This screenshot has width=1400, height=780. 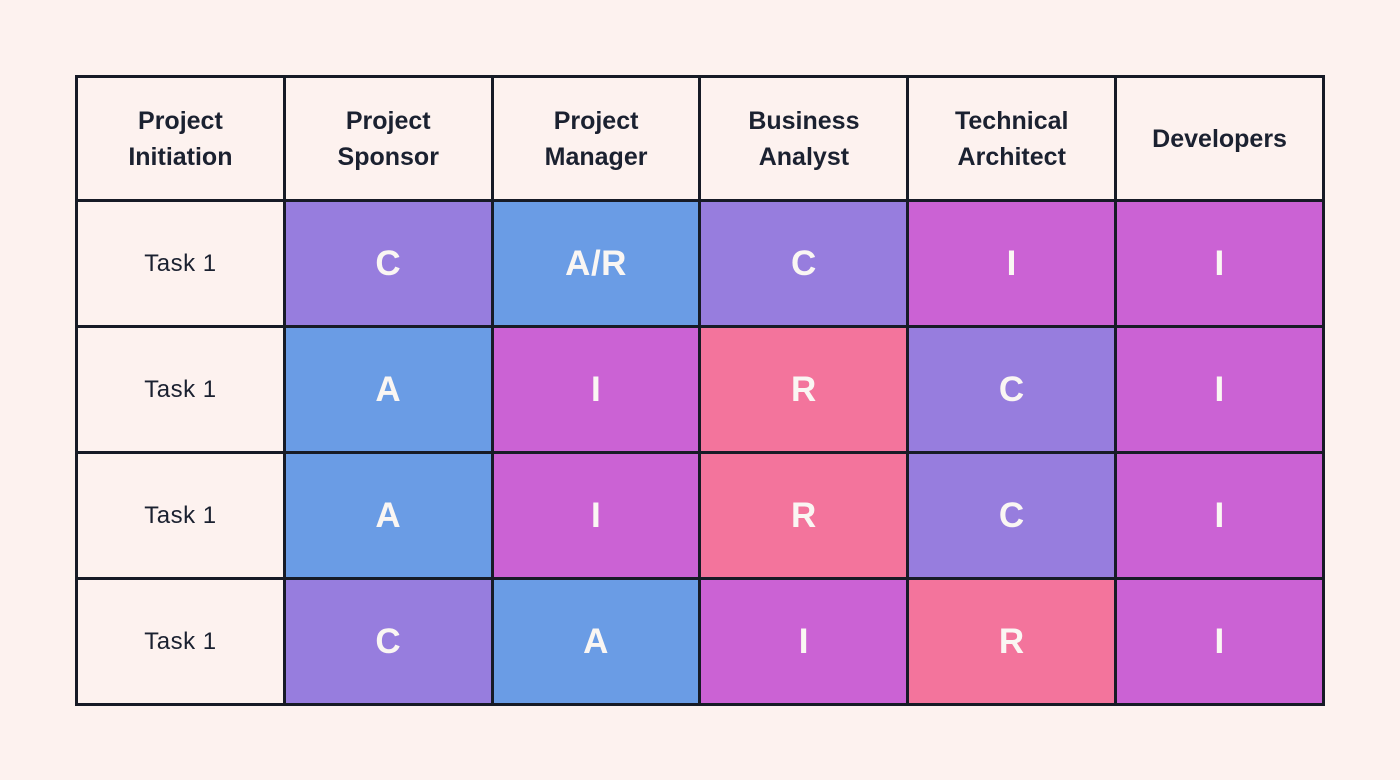 What do you see at coordinates (388, 138) in the screenshot?
I see `column-header-project-sponsor: Project Sponsor` at bounding box center [388, 138].